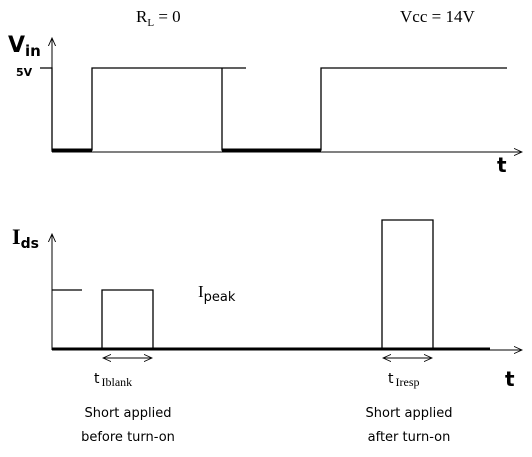  Describe the element at coordinates (25, 238) in the screenshot. I see `ids-label: Ids` at that location.